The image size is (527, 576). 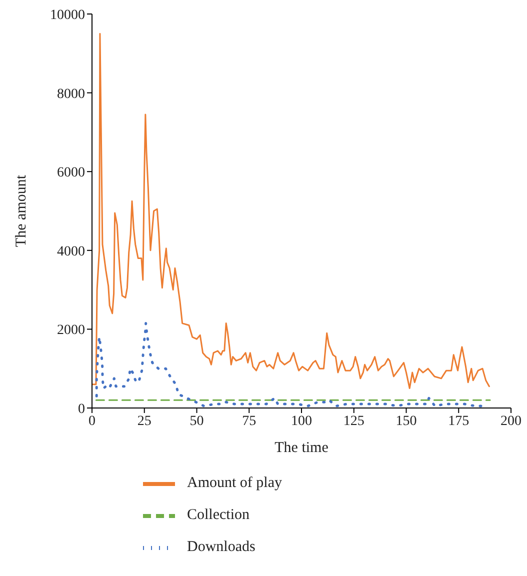 I want to click on legend-label: Collection, so click(x=218, y=515).